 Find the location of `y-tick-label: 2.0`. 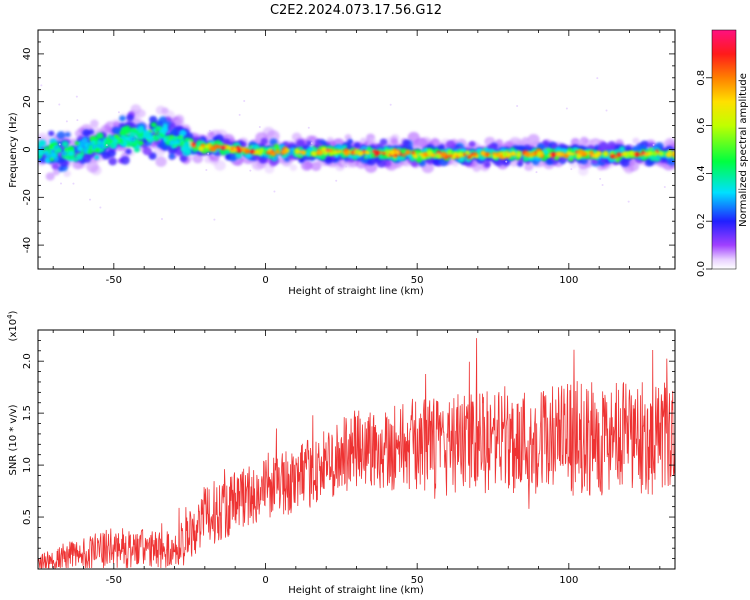

y-tick-label: 2.0 is located at coordinates (27, 361).